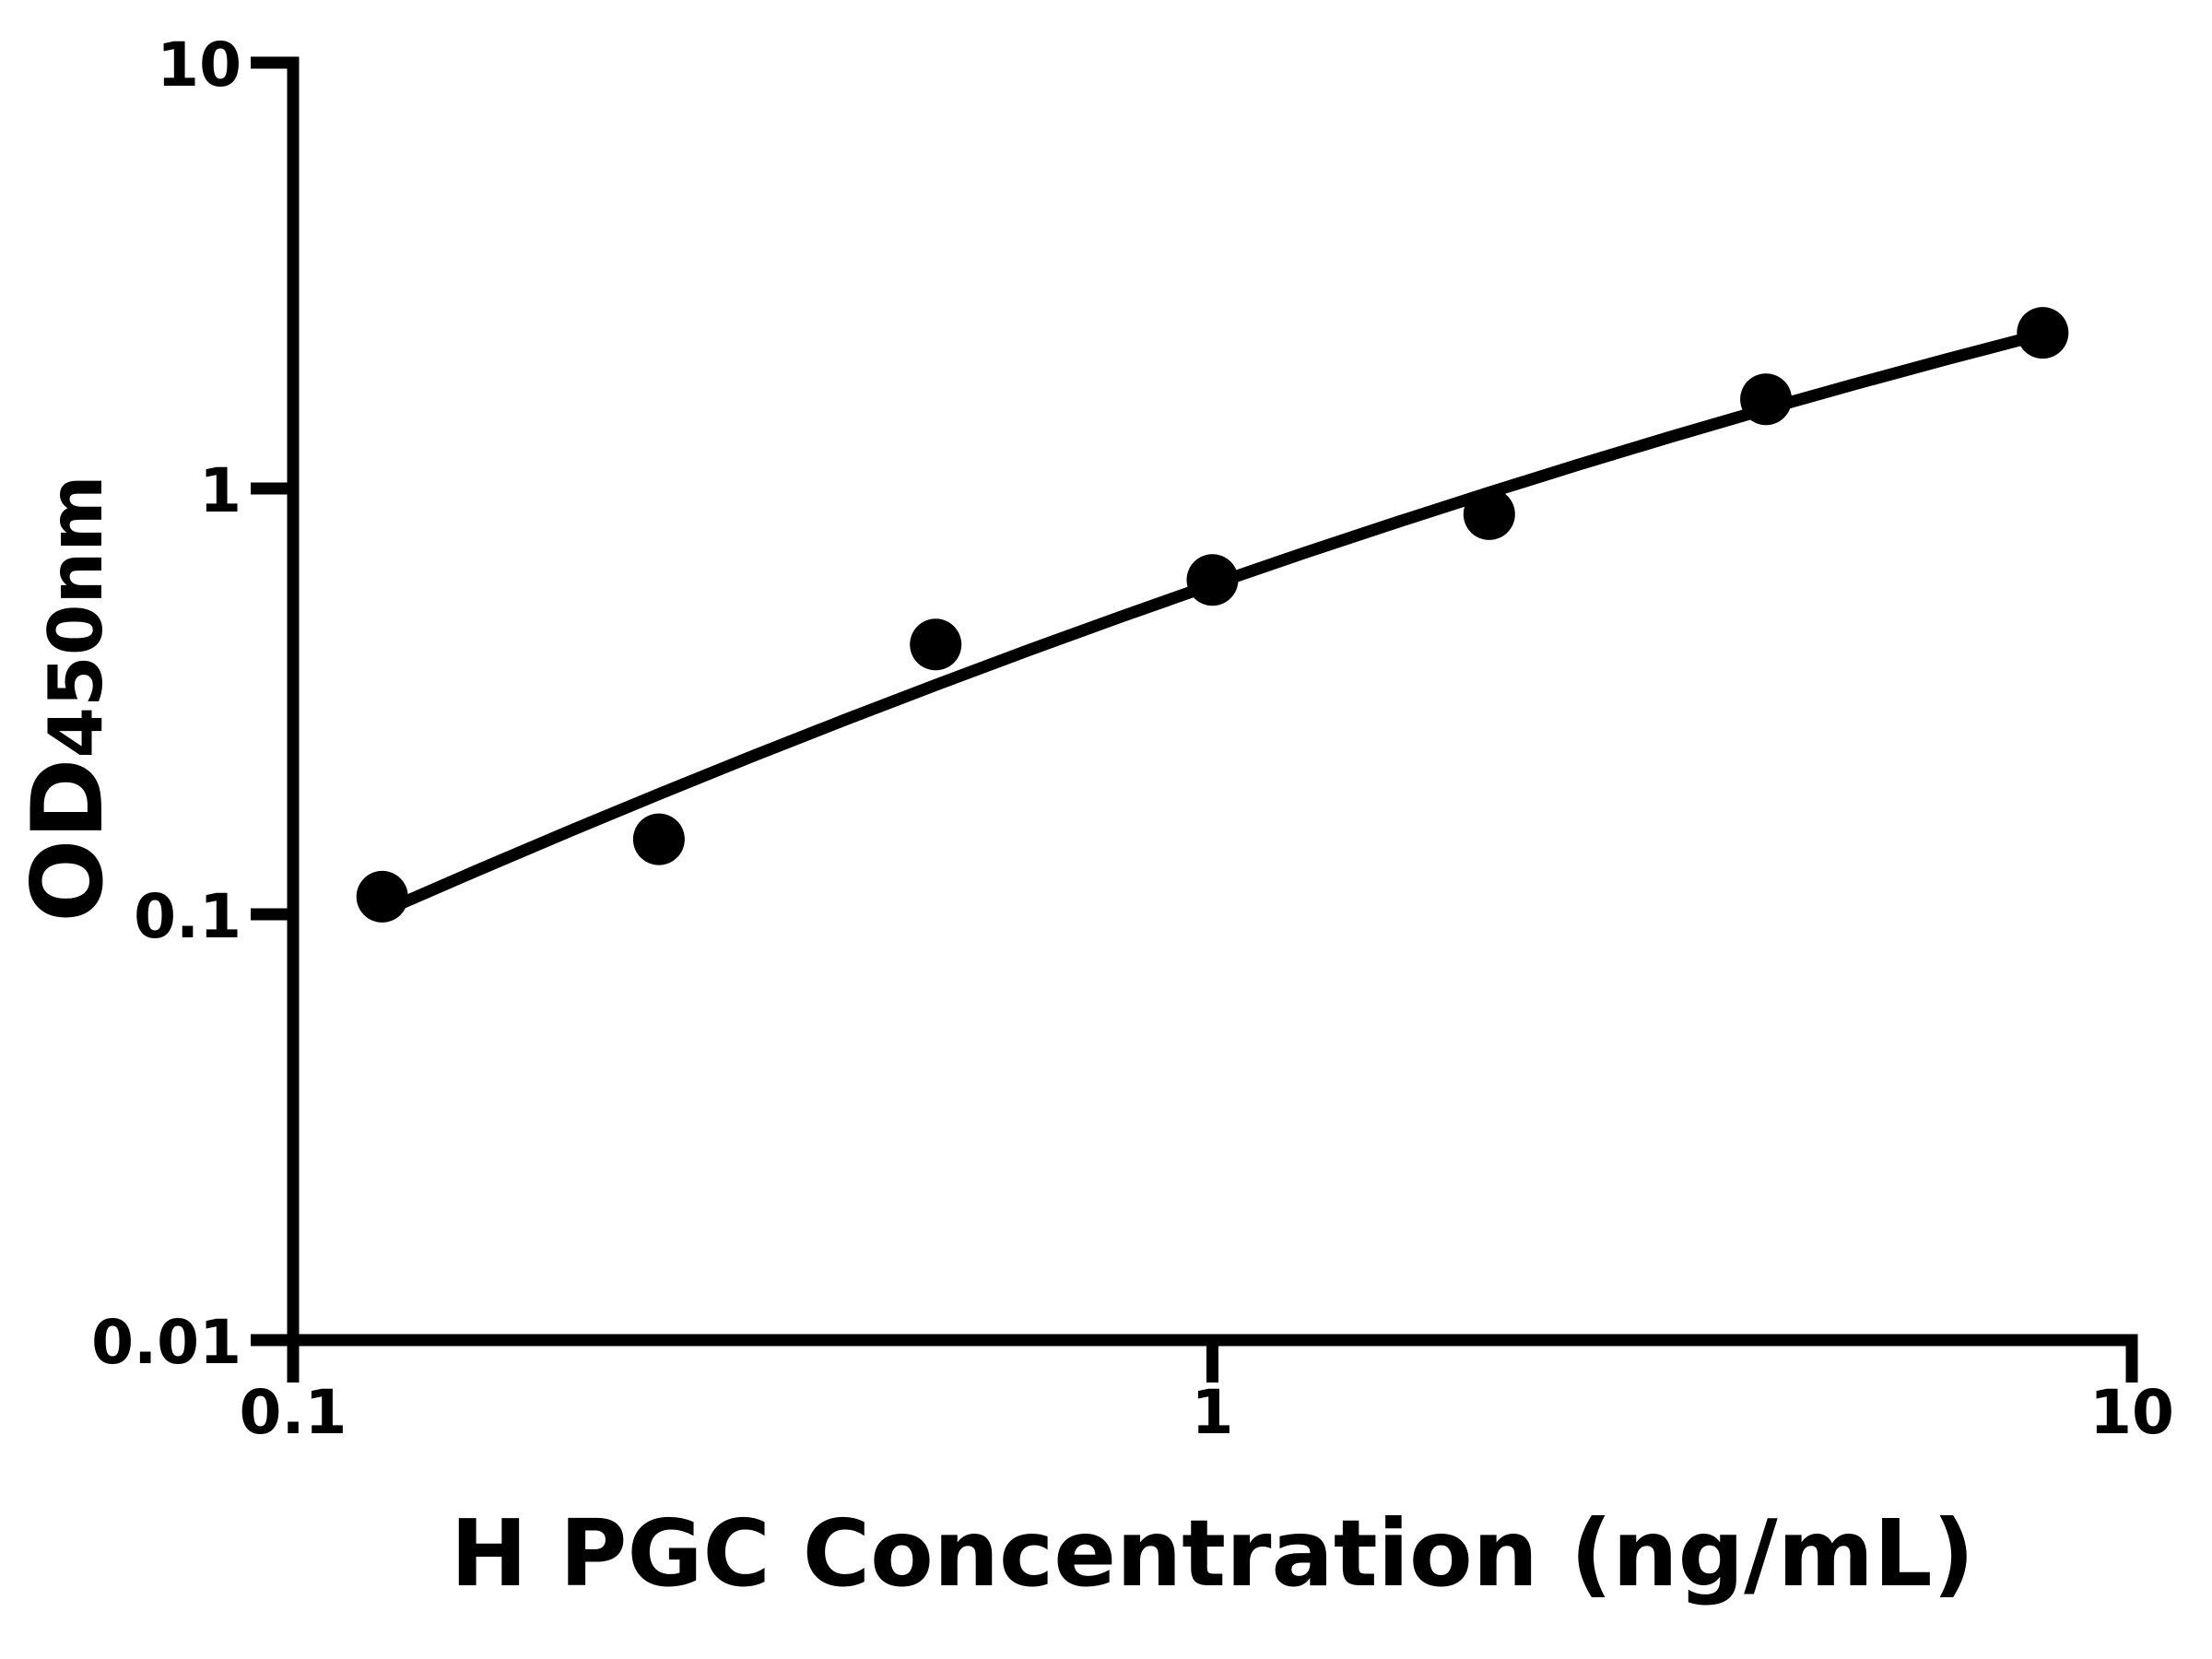 The width and height of the screenshot is (2212, 1659). Describe the element at coordinates (220, 490) in the screenshot. I see `y-tick-label-1: 1` at that location.